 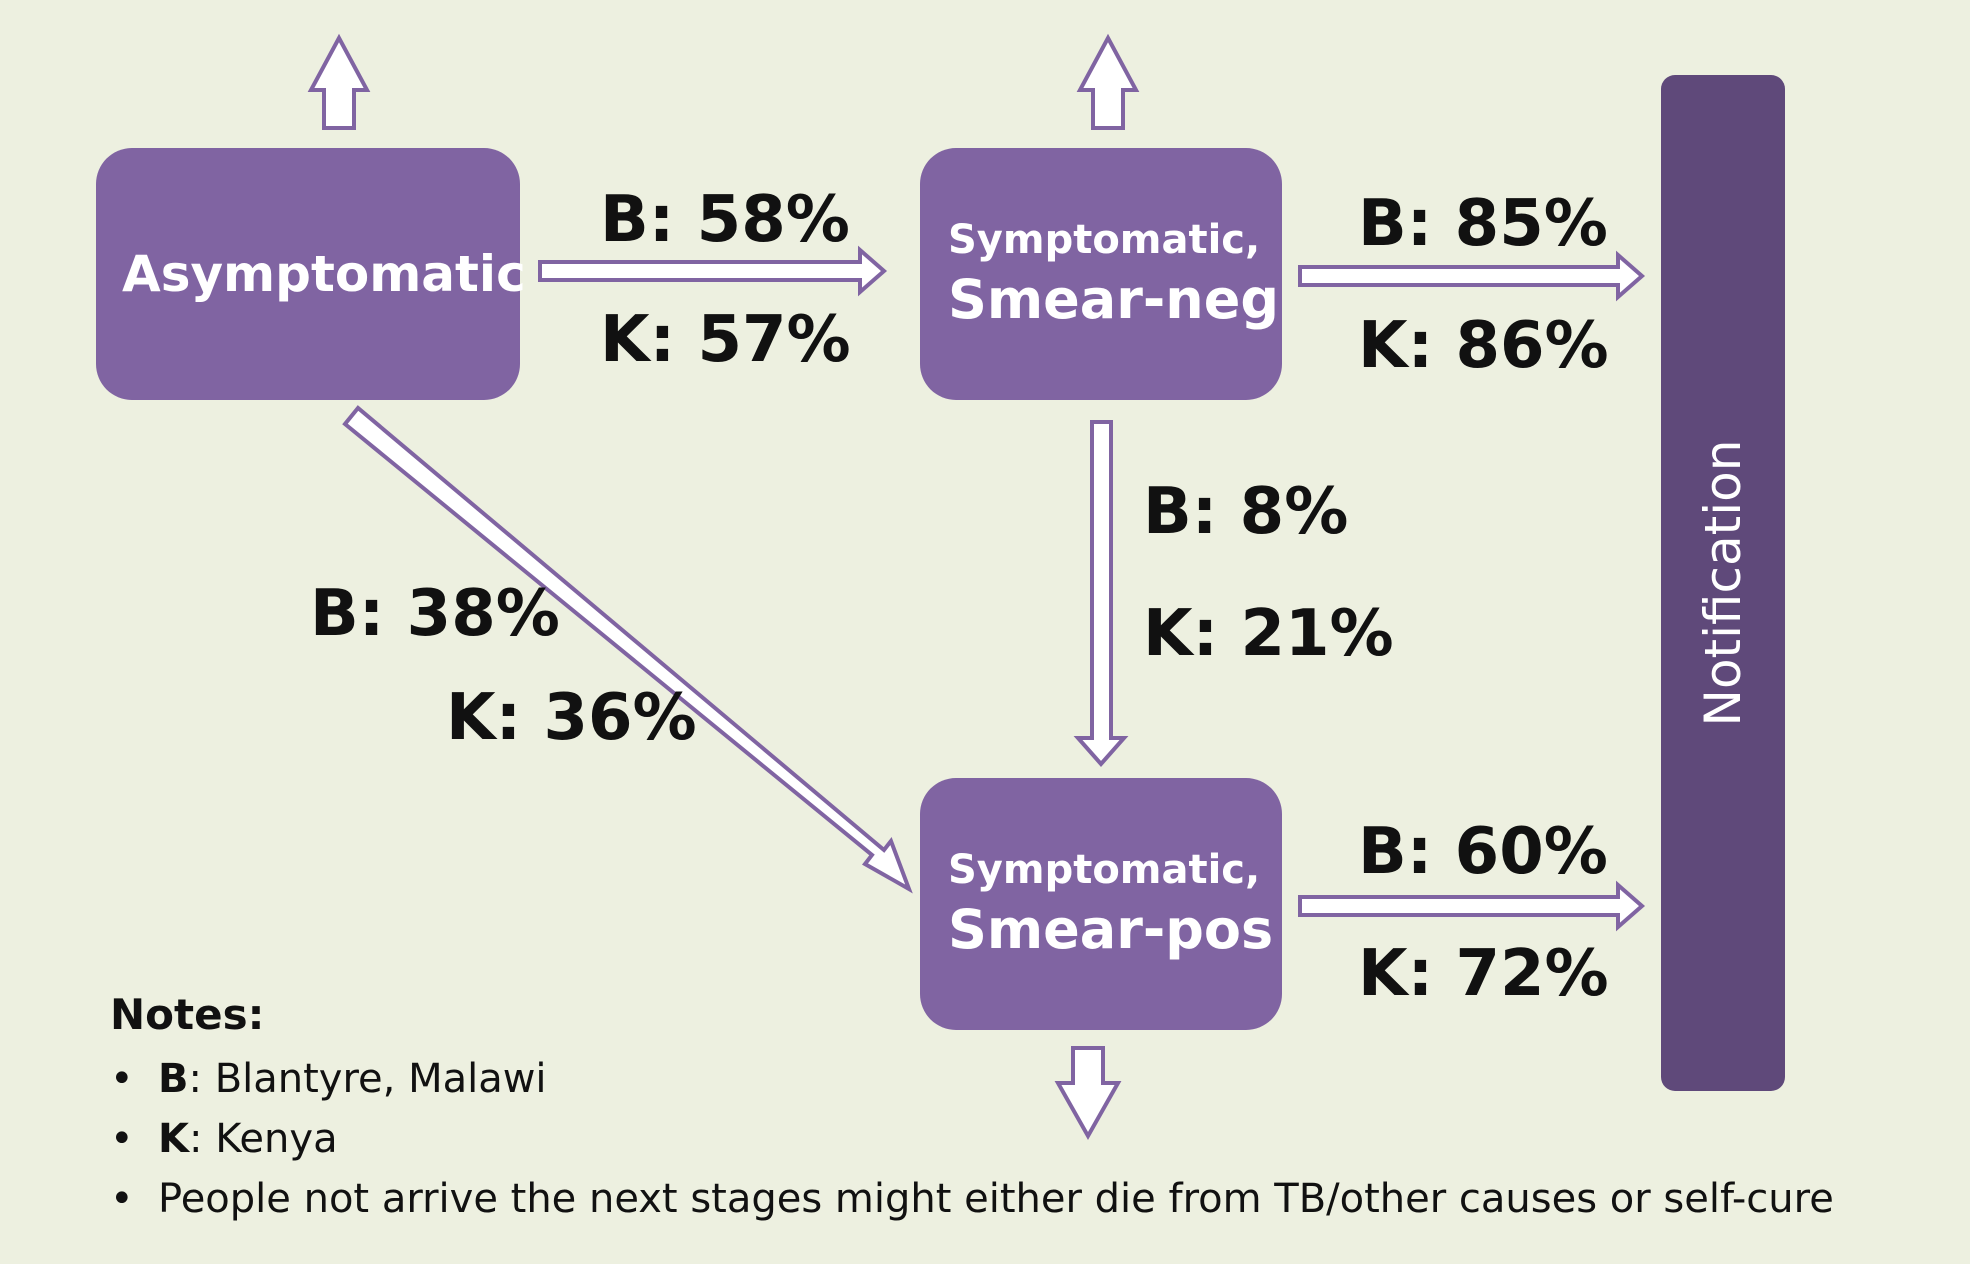 I want to click on arrow-asymptomatic-to-smear-pos, so click(x=627, y=649).